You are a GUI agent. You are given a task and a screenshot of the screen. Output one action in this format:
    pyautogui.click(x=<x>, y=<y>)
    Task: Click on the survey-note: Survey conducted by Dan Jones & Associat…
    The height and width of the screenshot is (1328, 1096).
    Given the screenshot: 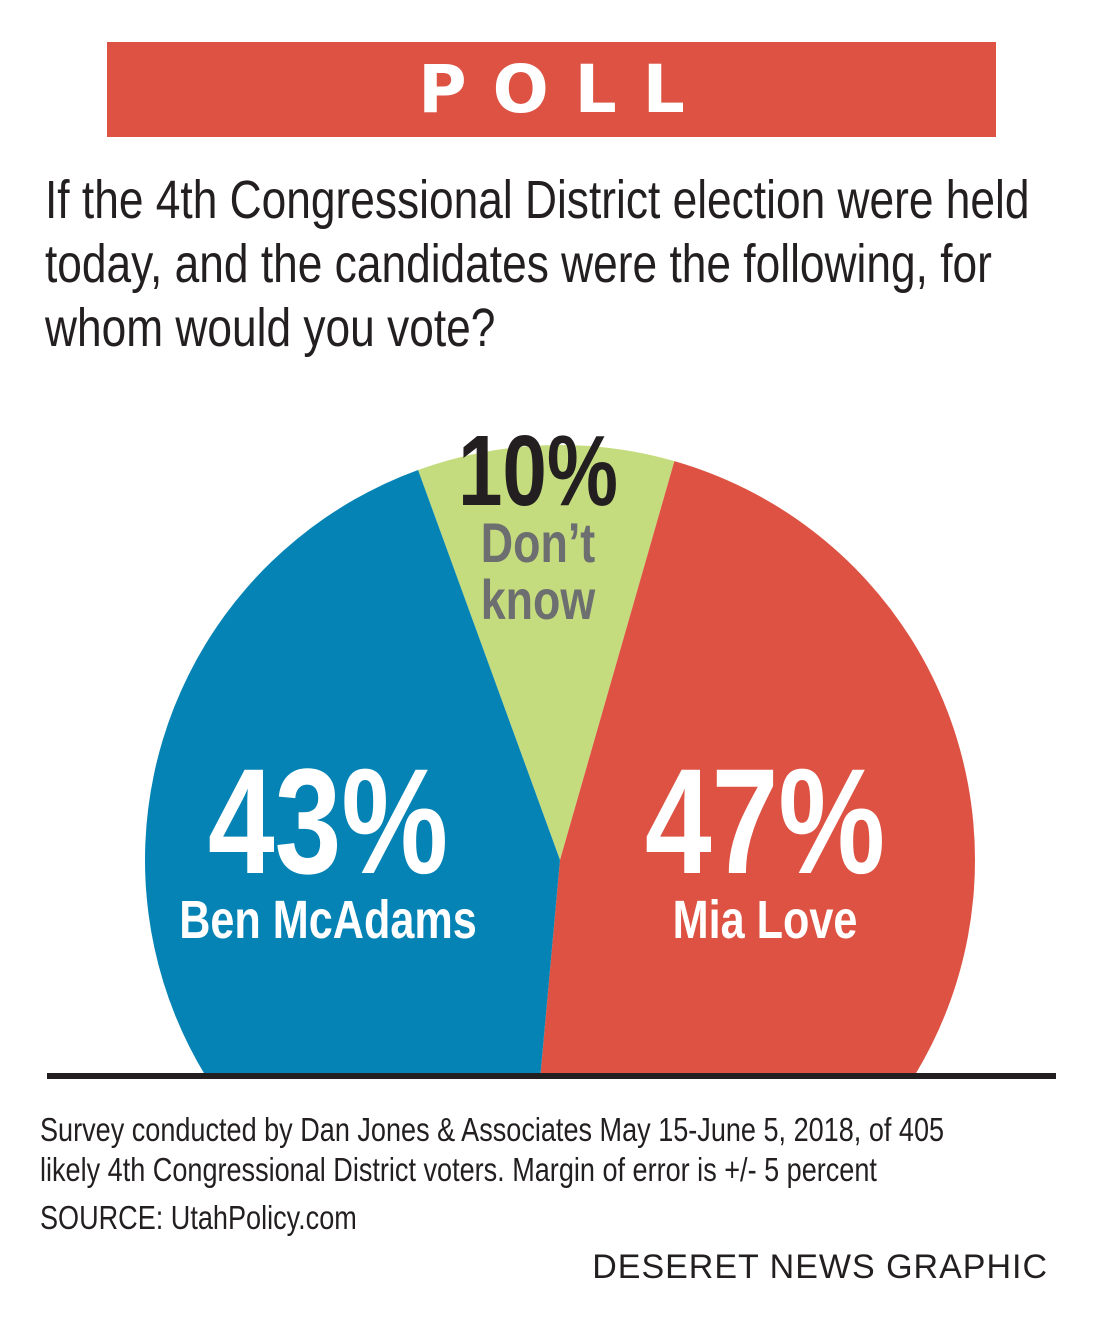 What is the action you would take?
    pyautogui.click(x=532, y=1150)
    